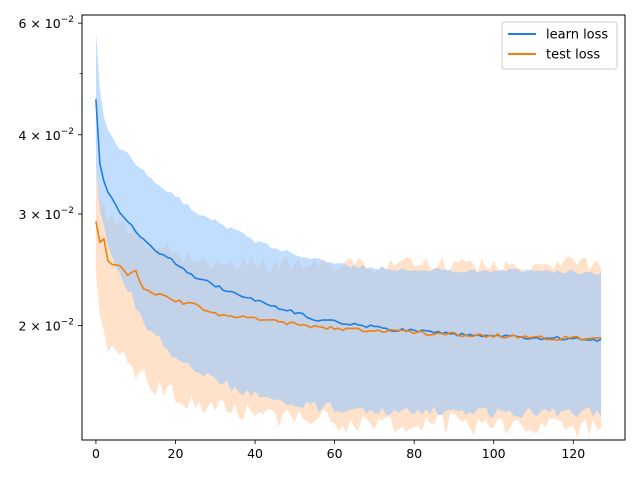 This screenshot has width=640, height=480. Describe the element at coordinates (414, 453) in the screenshot. I see `x-tick-label: 80` at that location.